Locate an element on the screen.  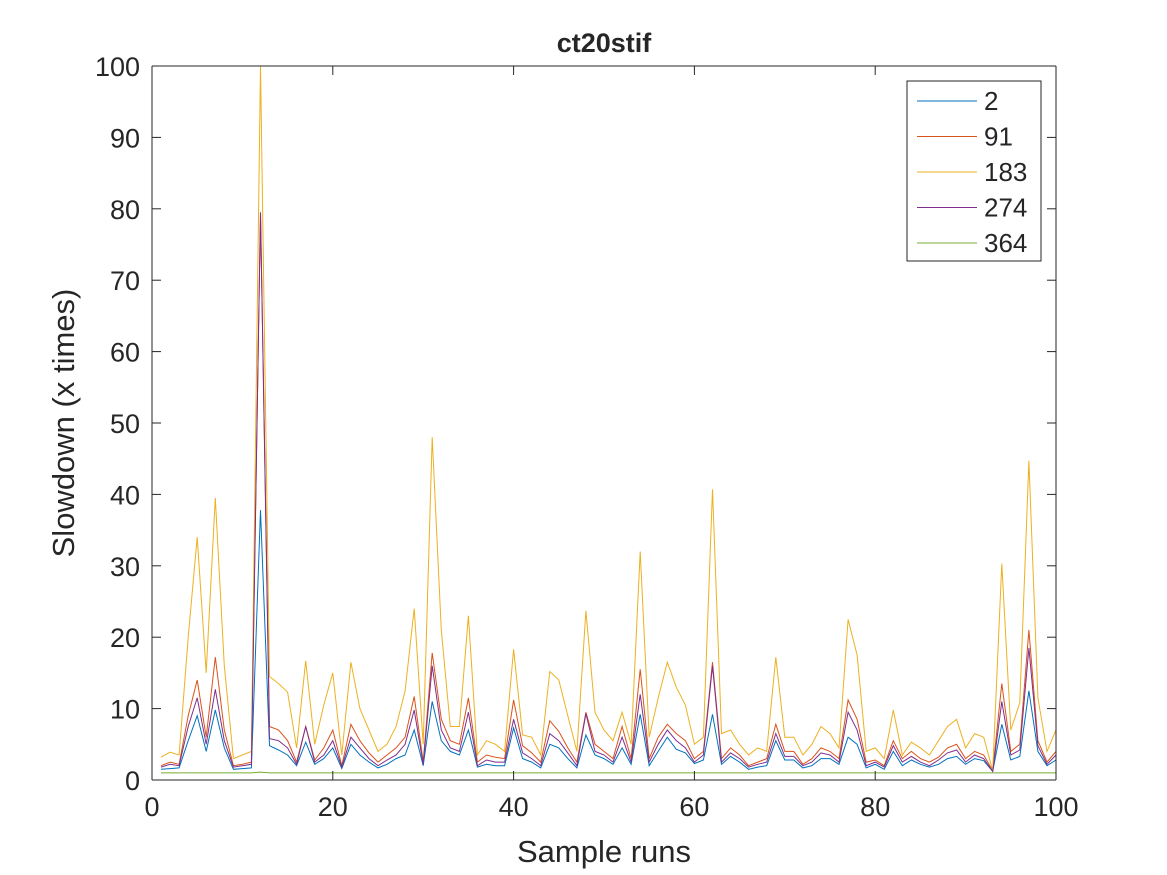
x-tick-label: 100 is located at coordinates (1055, 807).